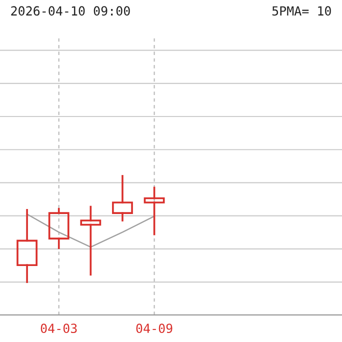  I want to click on x-tick-label: 04-03, so click(58, 329).